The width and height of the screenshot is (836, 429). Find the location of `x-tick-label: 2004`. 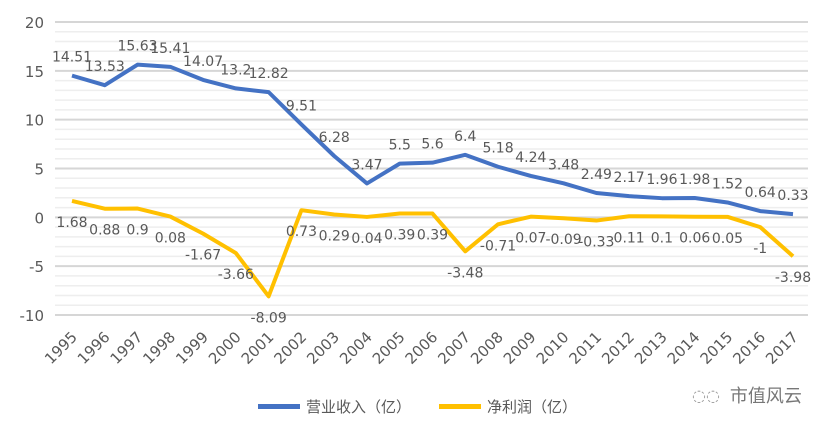

x-tick-label: 2004 is located at coordinates (356, 348).